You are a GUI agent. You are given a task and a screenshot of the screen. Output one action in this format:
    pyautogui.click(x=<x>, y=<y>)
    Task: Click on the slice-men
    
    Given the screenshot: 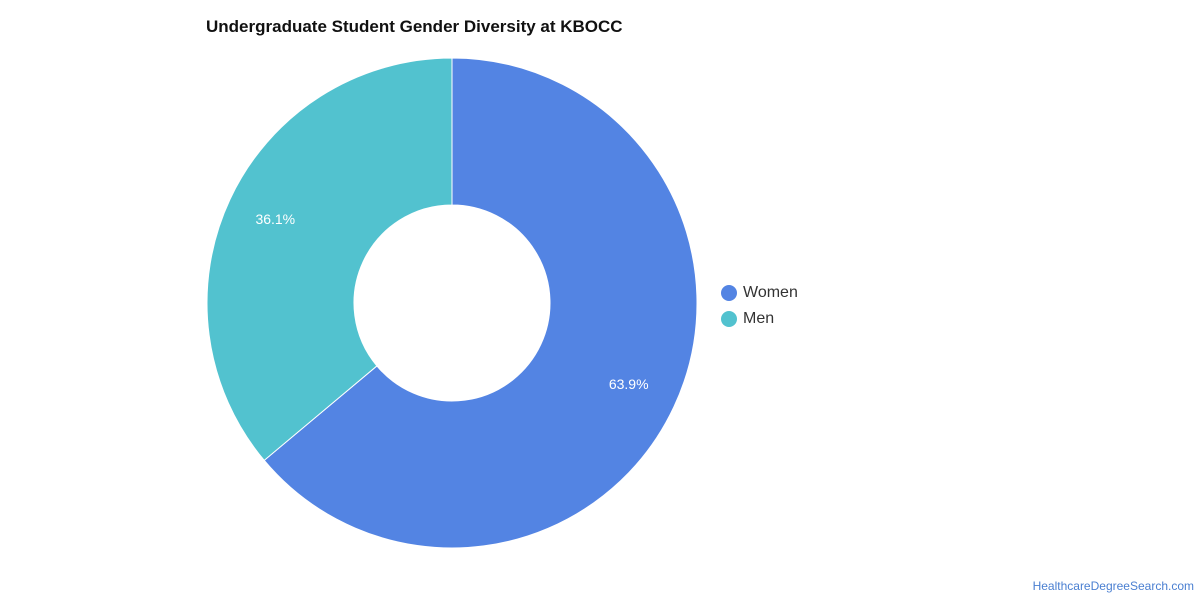 What is the action you would take?
    pyautogui.click(x=329, y=259)
    